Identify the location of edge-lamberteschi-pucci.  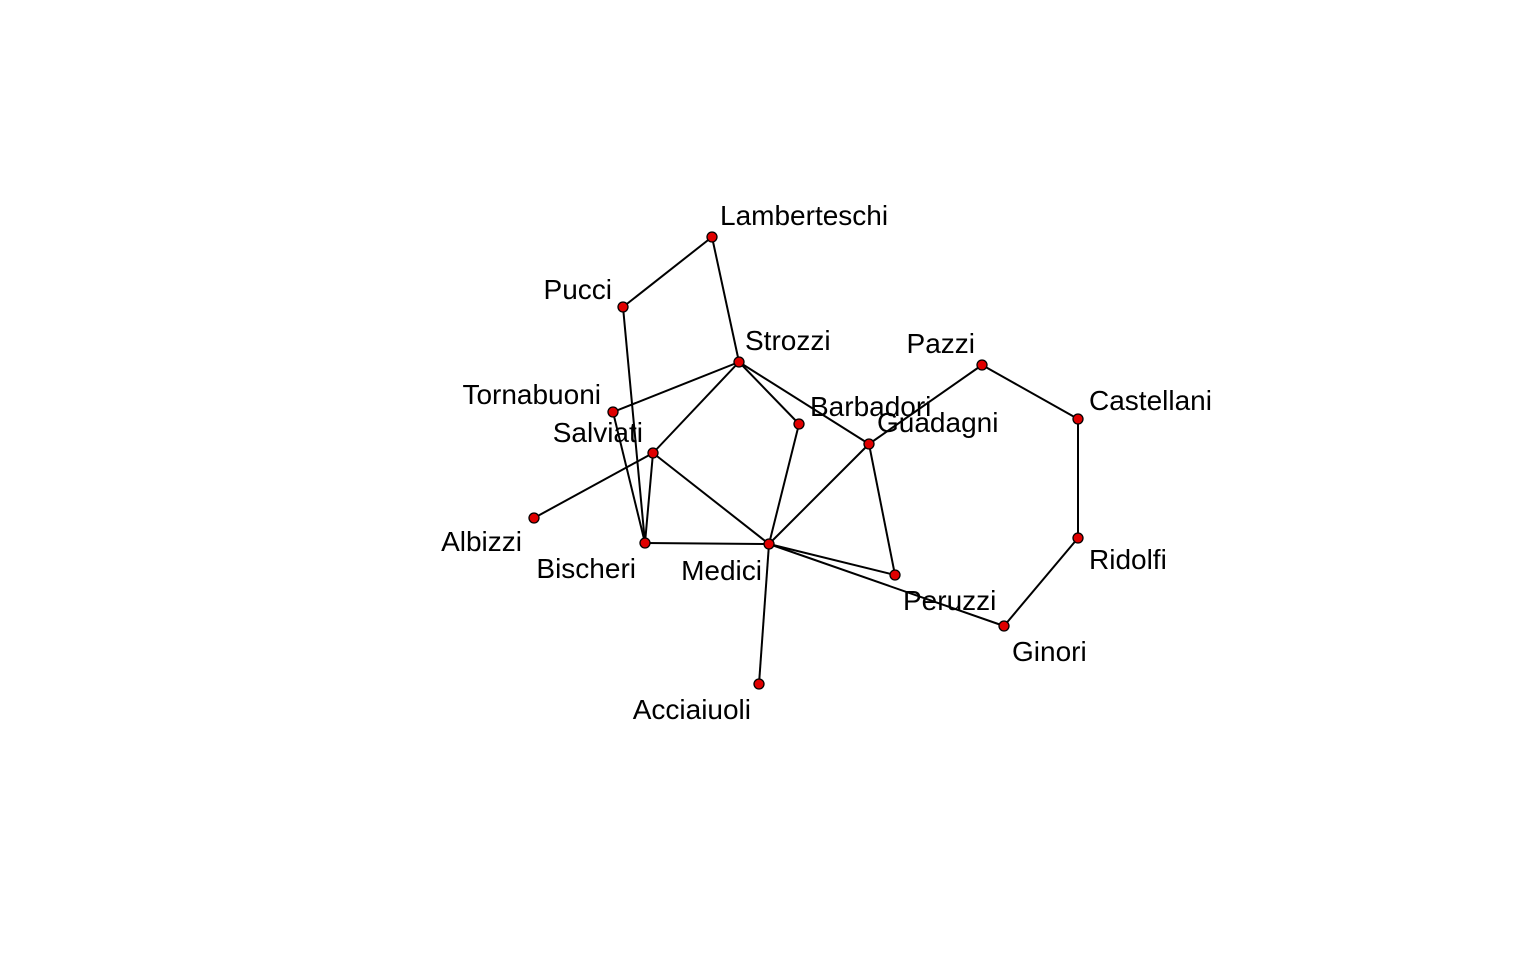
(667, 272).